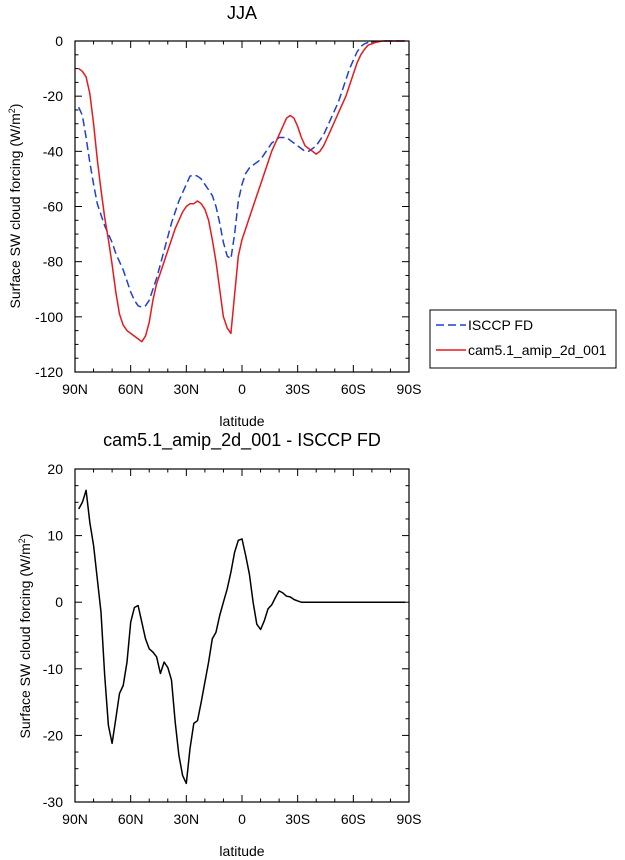  Describe the element at coordinates (53, 669) in the screenshot. I see `panel-2-y-tick-label: -10` at that location.